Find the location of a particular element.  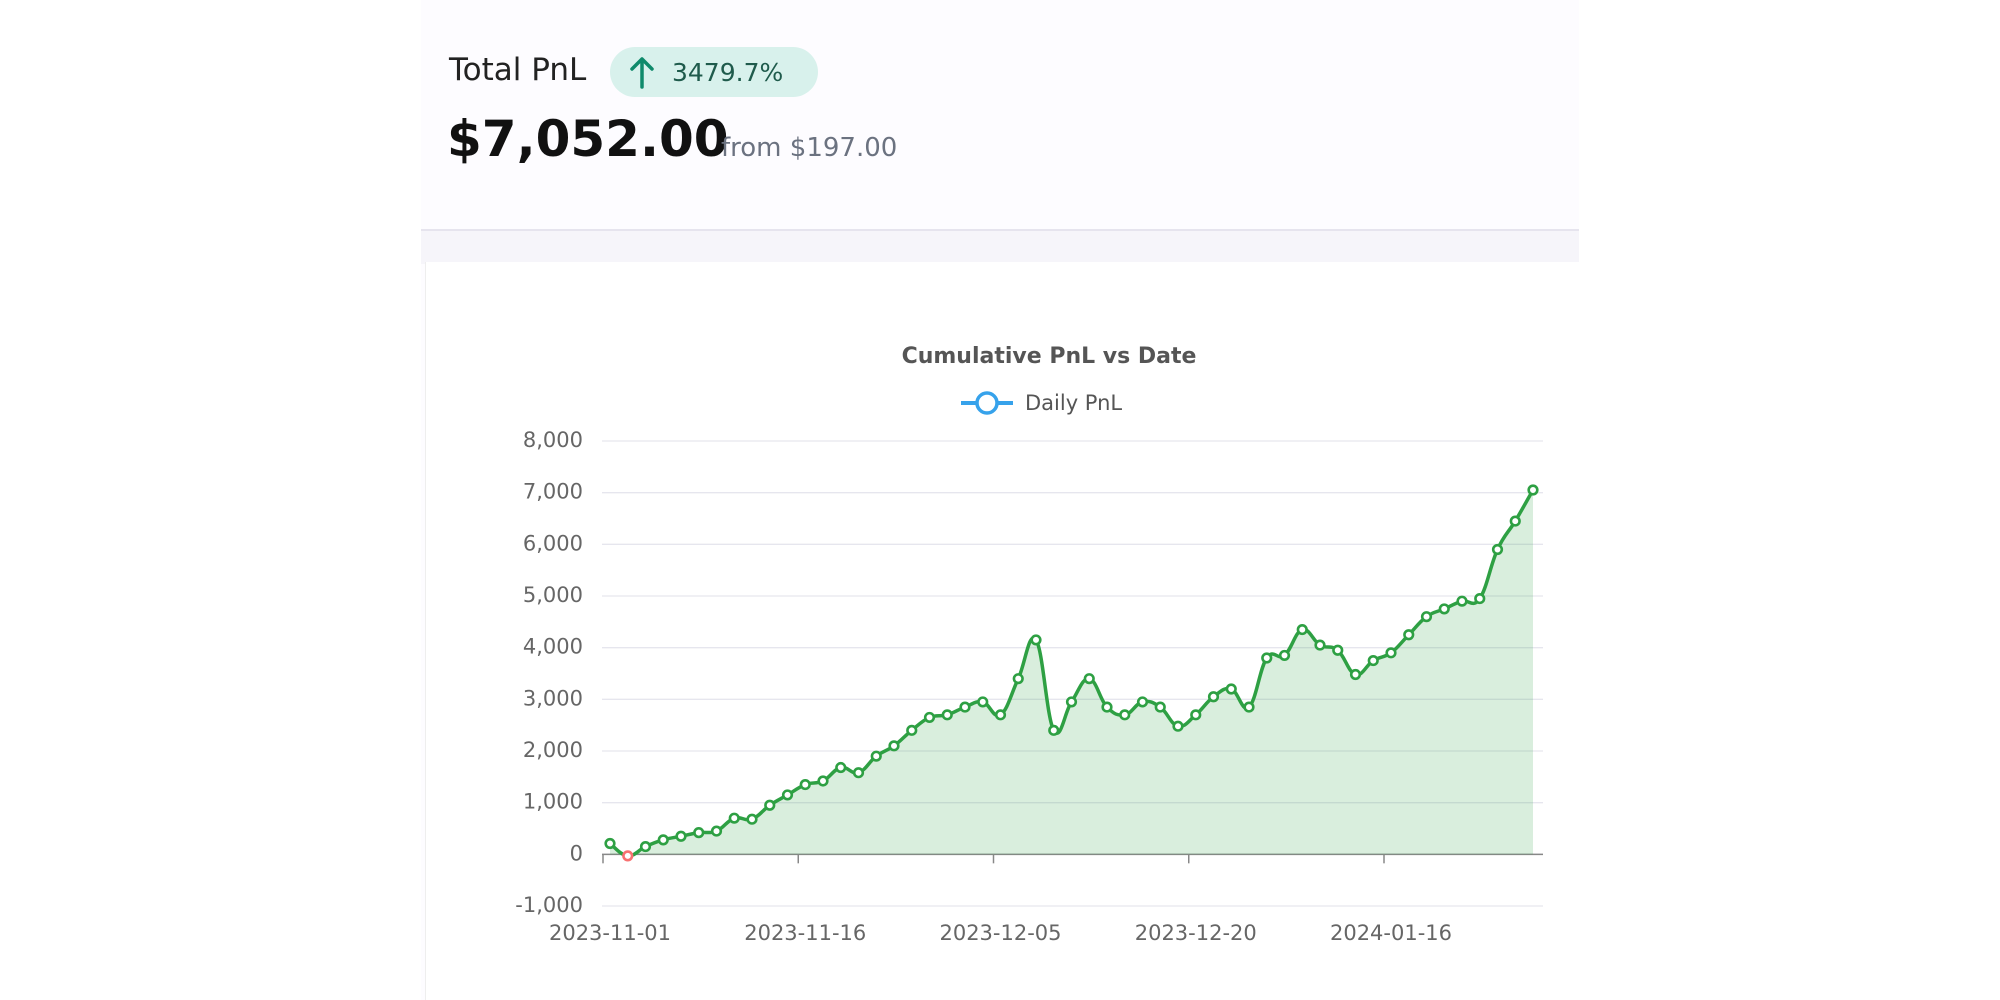

x-tick-label: 2023-11-16 is located at coordinates (805, 933).